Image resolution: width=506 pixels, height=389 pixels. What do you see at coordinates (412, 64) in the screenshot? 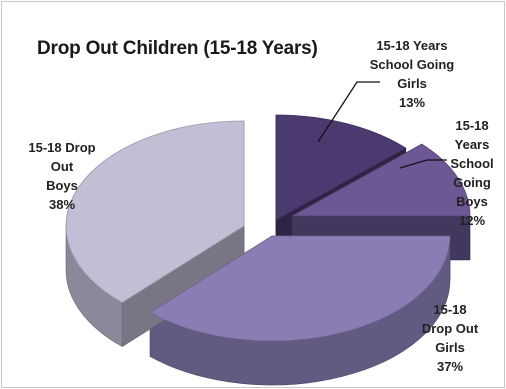
I see `slice-label-line: School Going` at bounding box center [412, 64].